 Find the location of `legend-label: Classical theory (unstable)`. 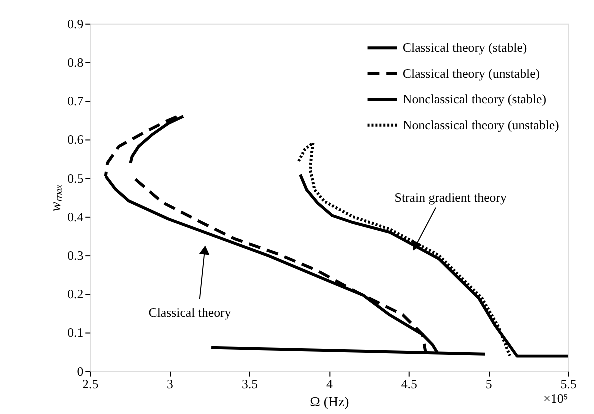

legend-label: Classical theory (unstable) is located at coordinates (471, 73).